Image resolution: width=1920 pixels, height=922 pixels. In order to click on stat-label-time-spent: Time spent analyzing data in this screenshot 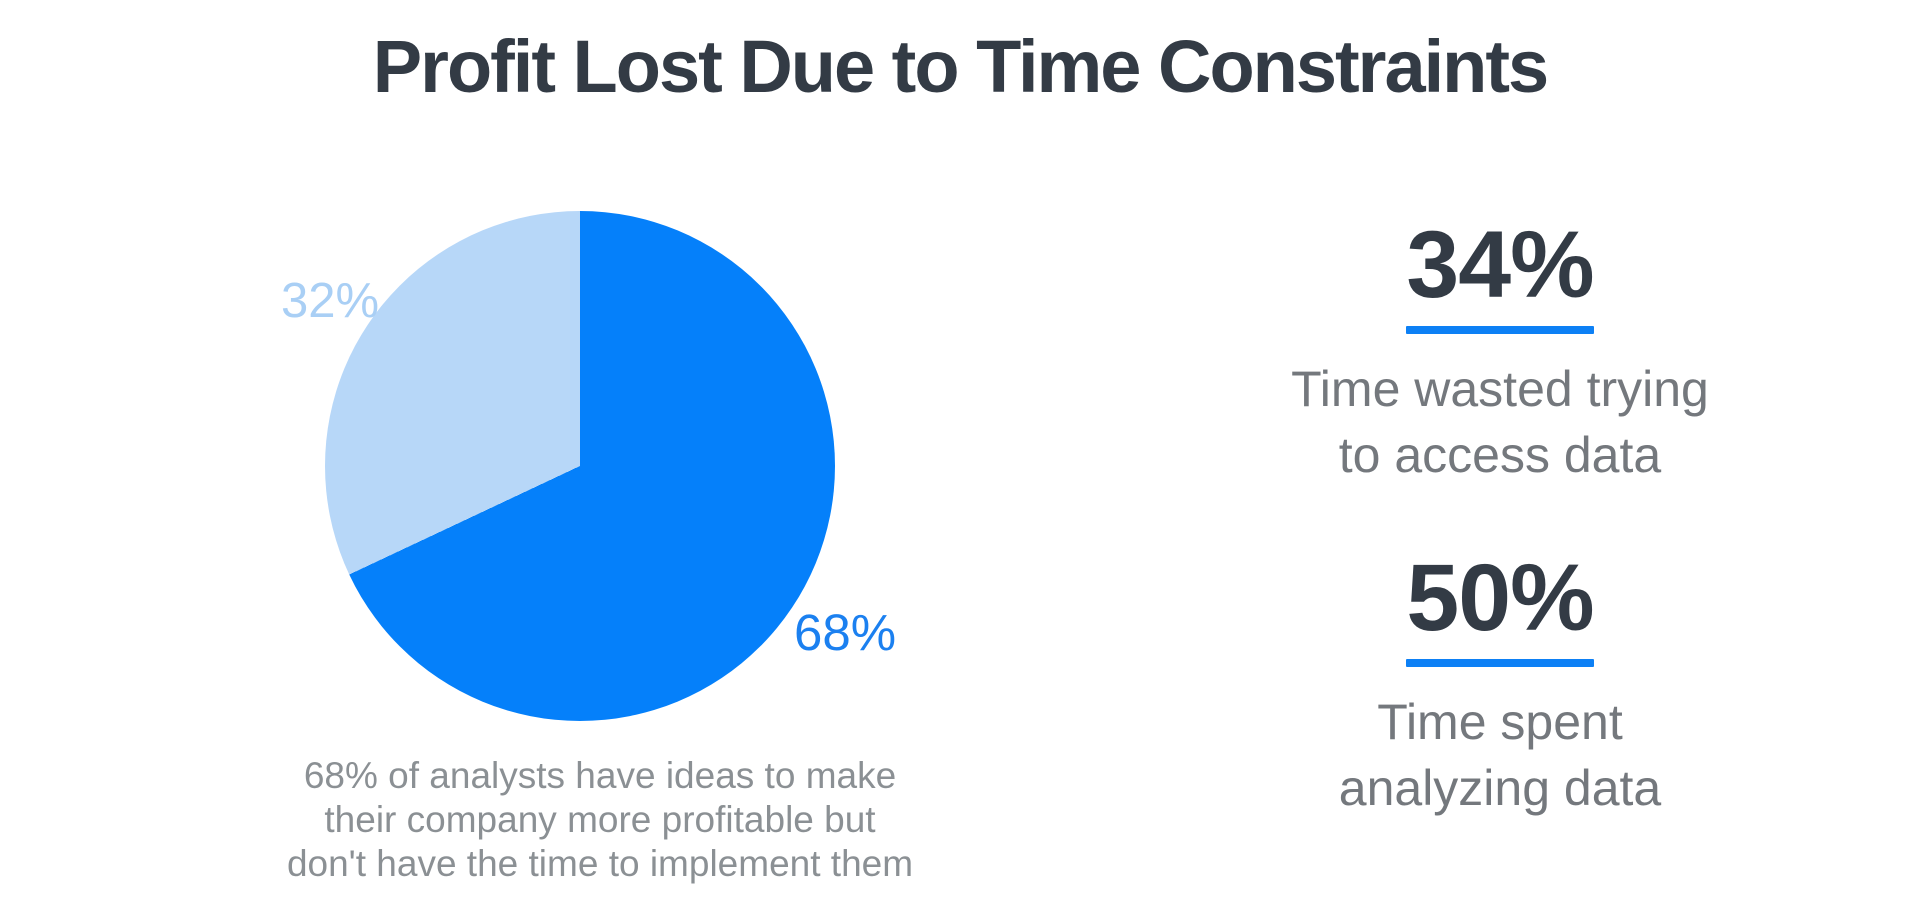, I will do `click(1500, 755)`.